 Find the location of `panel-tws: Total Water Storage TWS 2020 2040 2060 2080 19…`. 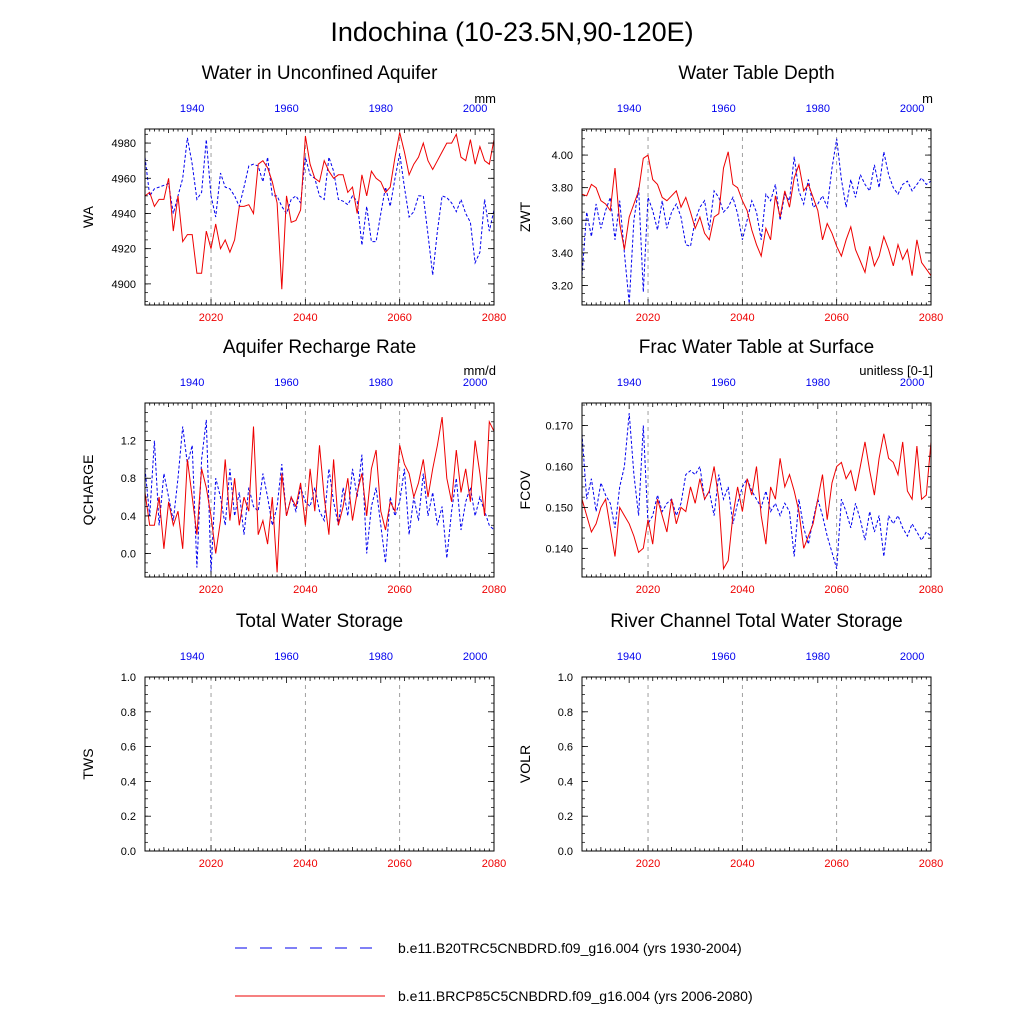

panel-tws: Total Water Storage TWS 2020 2040 2060 2080 19… is located at coordinates (293, 740).